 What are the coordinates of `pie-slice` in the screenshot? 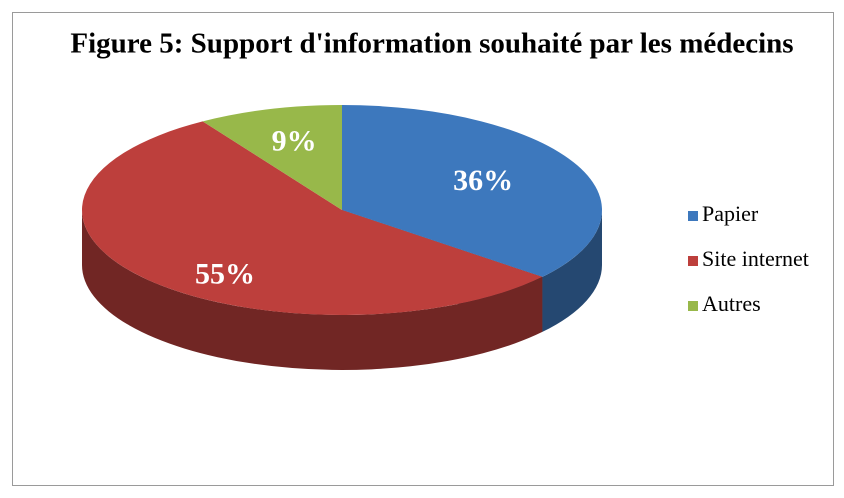 It's located at (272, 157).